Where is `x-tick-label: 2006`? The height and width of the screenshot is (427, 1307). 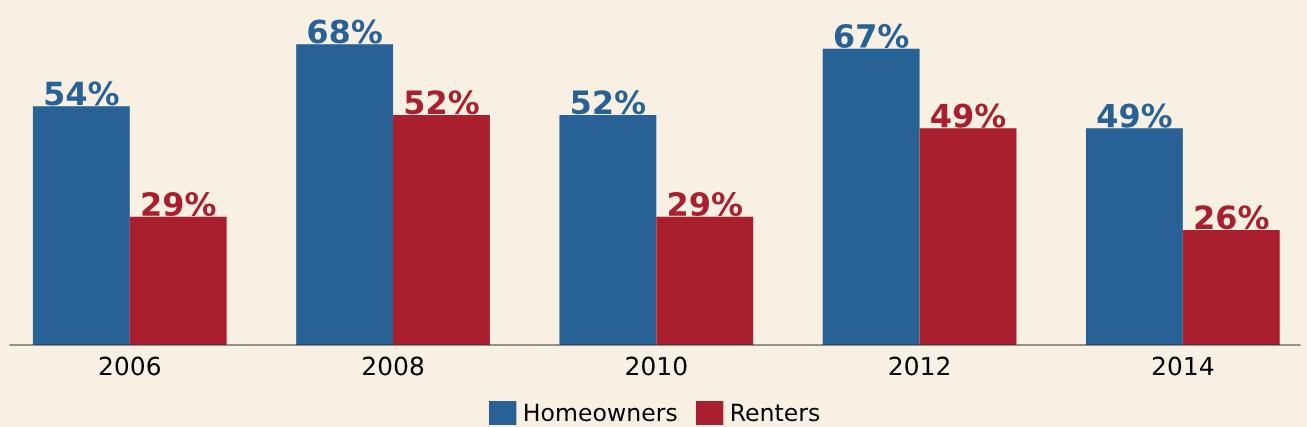 x-tick-label: 2006 is located at coordinates (130, 366).